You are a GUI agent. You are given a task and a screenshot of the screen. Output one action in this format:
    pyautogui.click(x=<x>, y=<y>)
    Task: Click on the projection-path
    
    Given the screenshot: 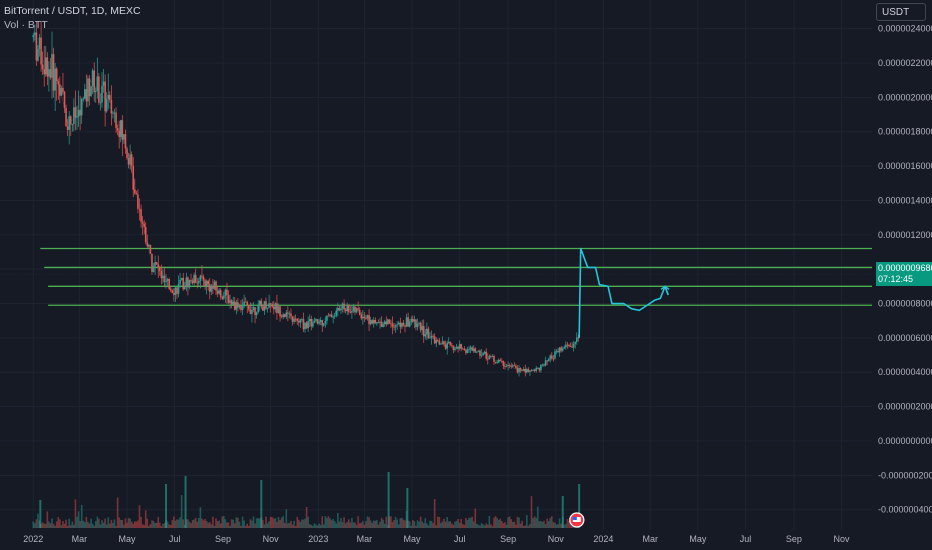 What is the action you would take?
    pyautogui.click(x=623, y=292)
    